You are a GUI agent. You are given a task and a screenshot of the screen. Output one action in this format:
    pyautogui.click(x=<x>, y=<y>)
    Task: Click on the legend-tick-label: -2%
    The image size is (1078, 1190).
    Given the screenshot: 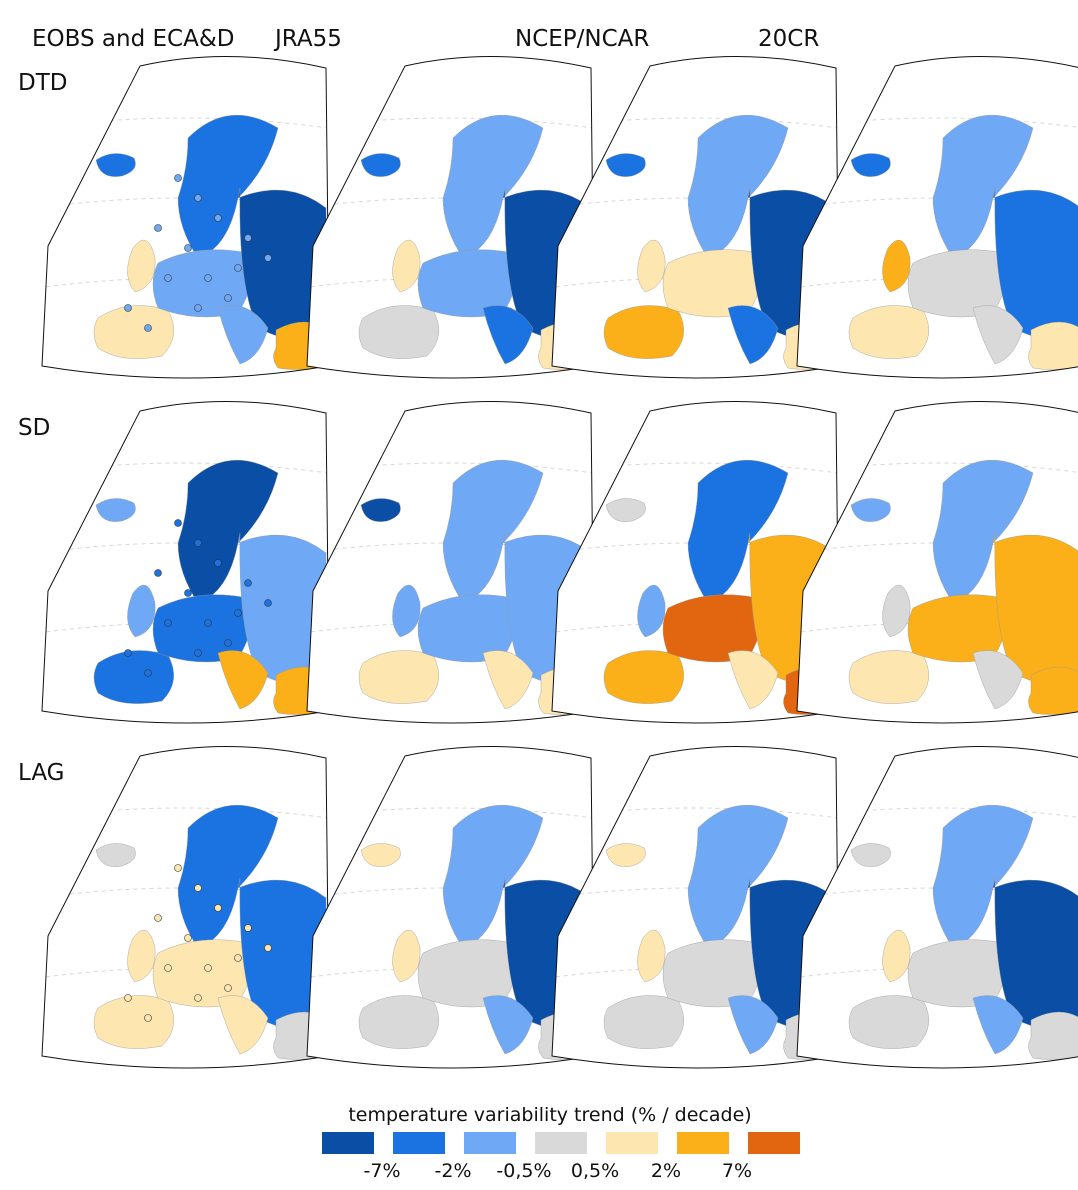 What is the action you would take?
    pyautogui.click(x=453, y=1171)
    